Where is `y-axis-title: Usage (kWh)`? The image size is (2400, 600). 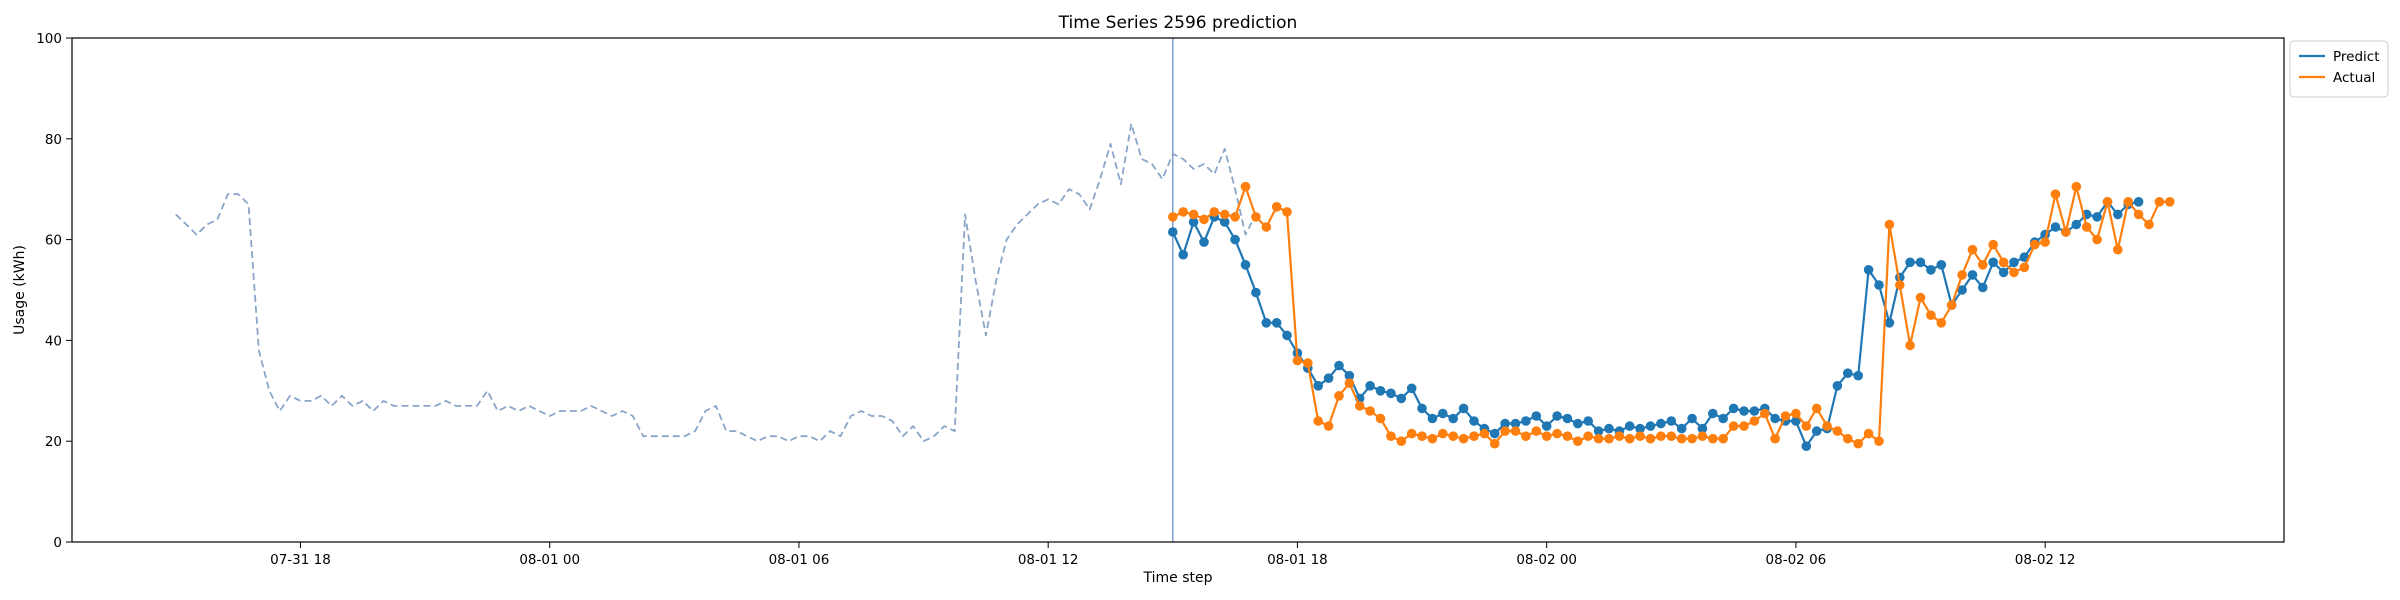
y-axis-title: Usage (kWh) is located at coordinates (20, 290).